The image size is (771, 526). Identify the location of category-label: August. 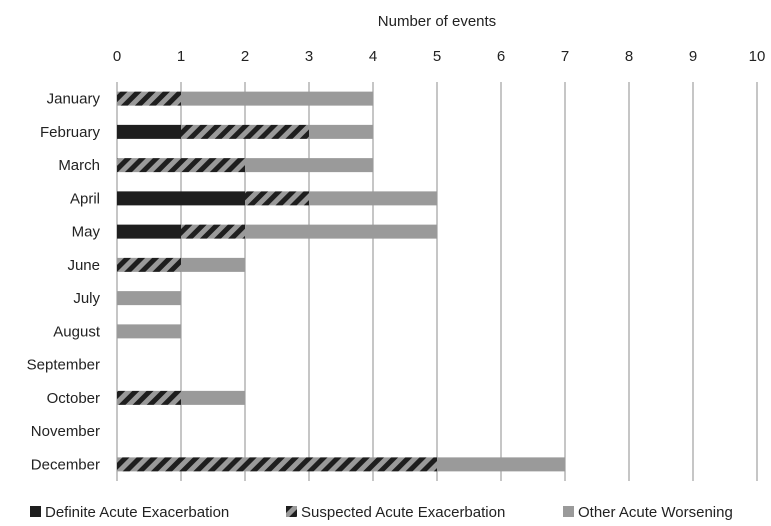
(77, 331).